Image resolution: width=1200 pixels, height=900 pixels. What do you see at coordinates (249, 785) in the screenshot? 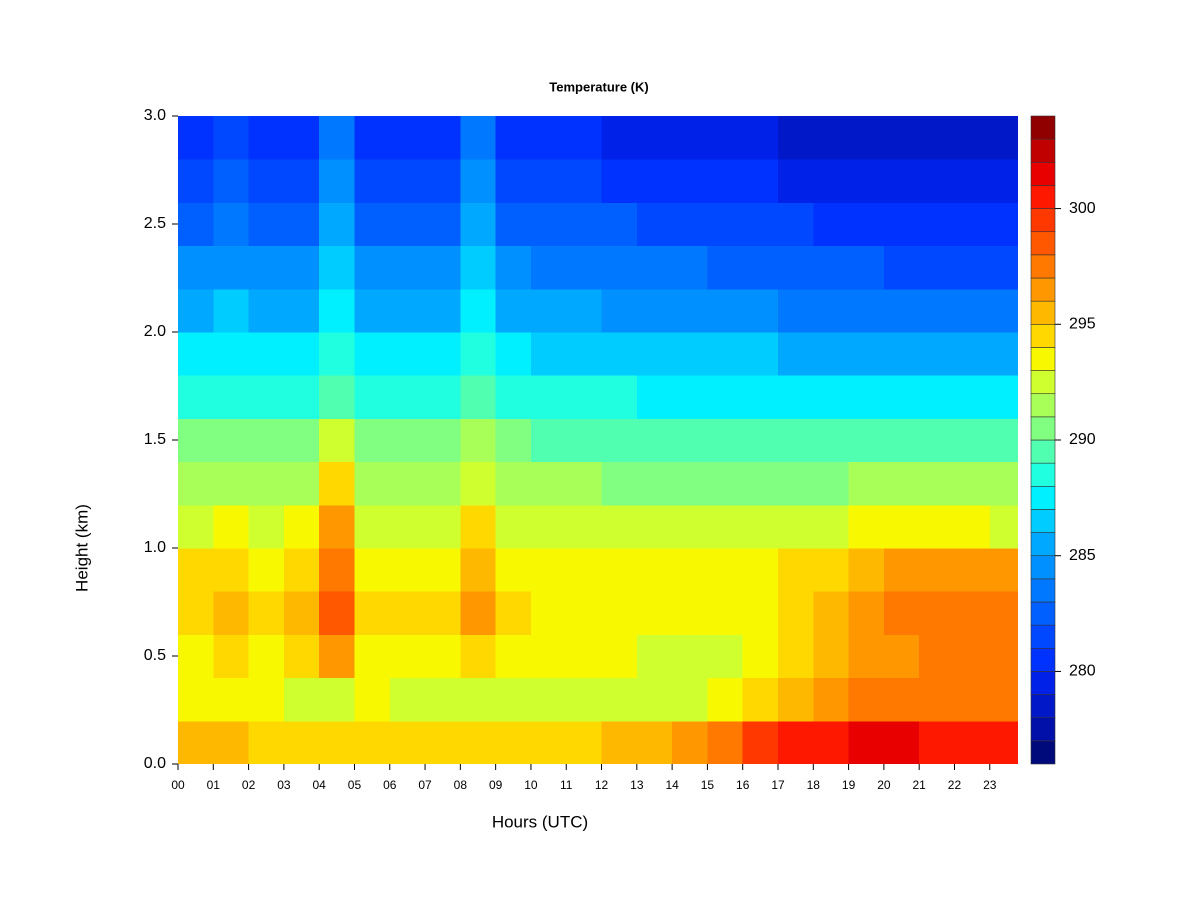
I see `x-tick-label: 02` at bounding box center [249, 785].